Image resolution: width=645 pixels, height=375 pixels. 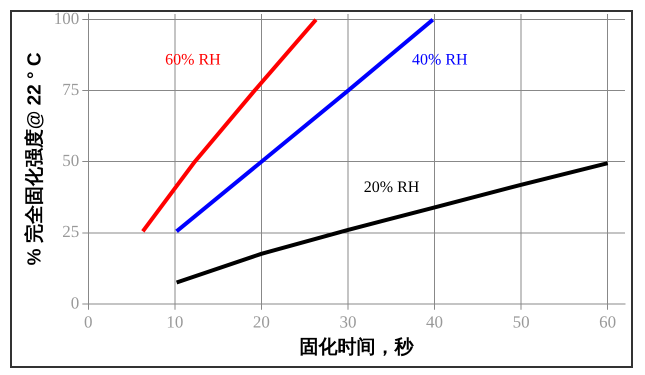 I want to click on y-axis-title: % 完全固化强度@ 22 ° C, so click(x=35, y=159).